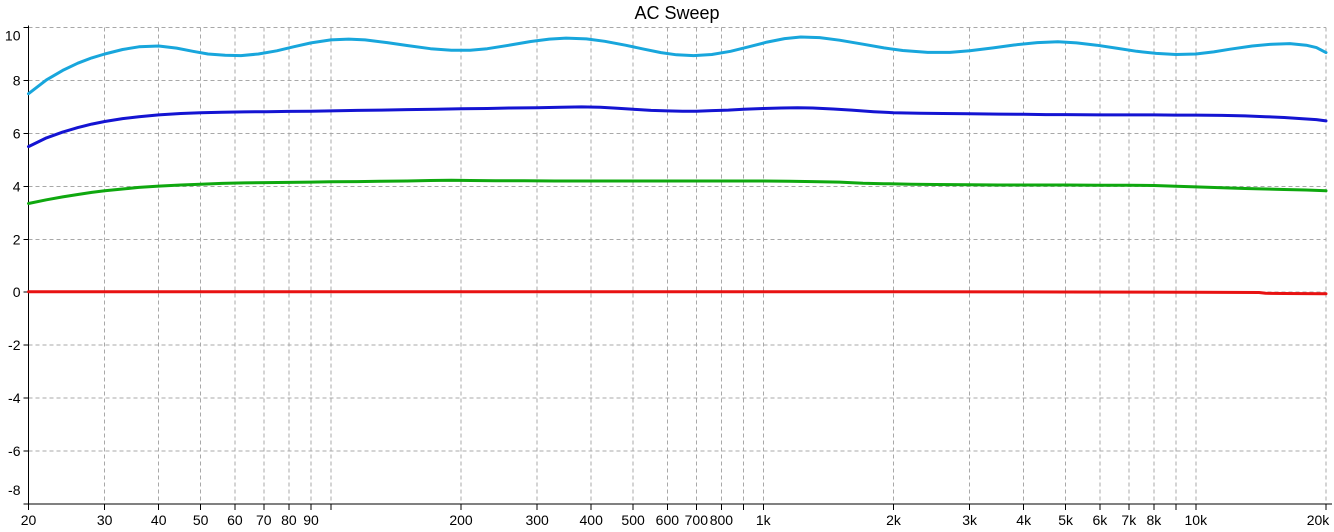 The width and height of the screenshot is (1334, 532). Describe the element at coordinates (159, 520) in the screenshot. I see `x-tick-label: 40` at that location.